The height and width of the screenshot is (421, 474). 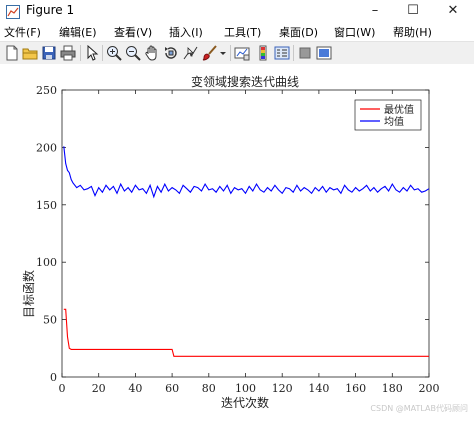 What do you see at coordinates (245, 402) in the screenshot?
I see `x-axis-label: 迭代次数` at bounding box center [245, 402].